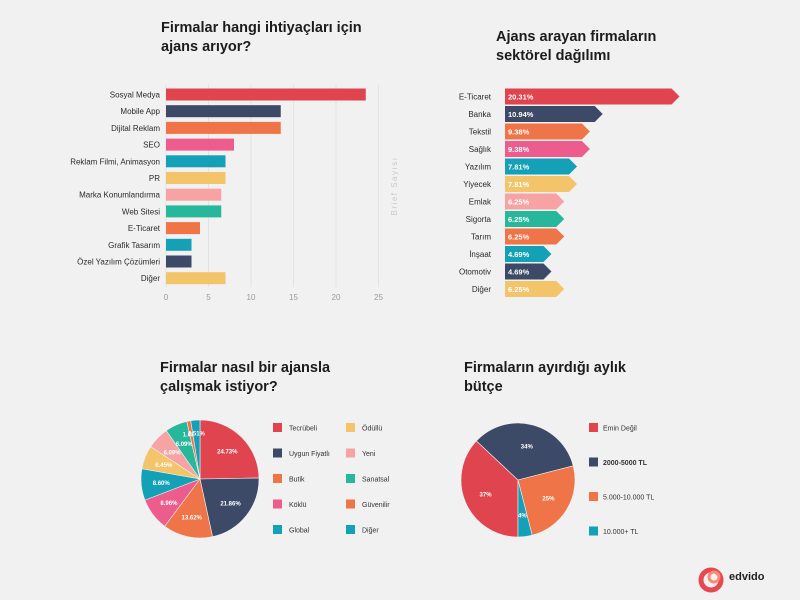 The width and height of the screenshot is (800, 600). What do you see at coordinates (134, 245) in the screenshot?
I see `category-label: Grafik Tasarım` at bounding box center [134, 245].